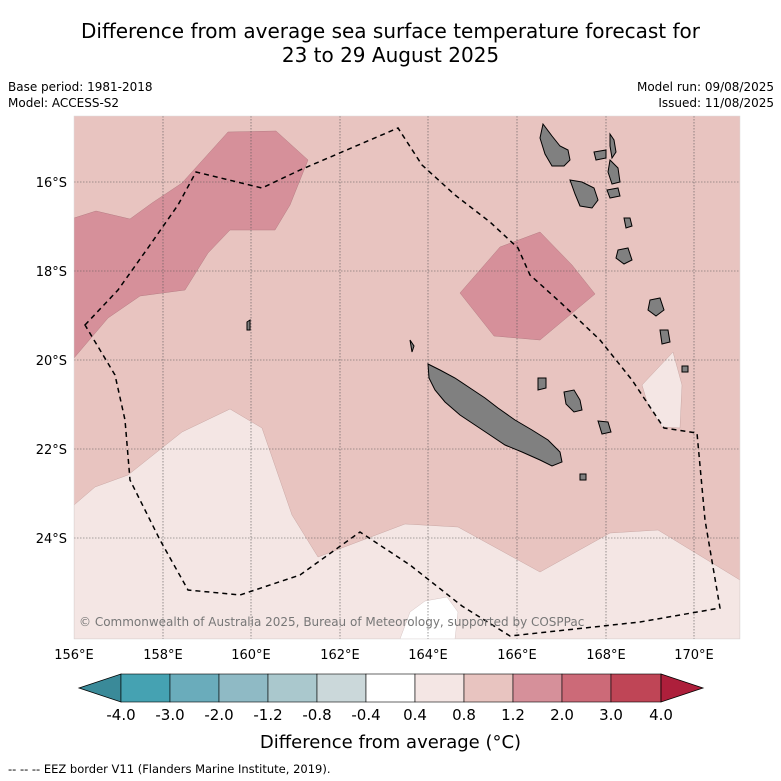 Image resolution: width=781 pixels, height=781 pixels. What do you see at coordinates (169, 715) in the screenshot?
I see `colorbar-label: -3.0` at bounding box center [169, 715].